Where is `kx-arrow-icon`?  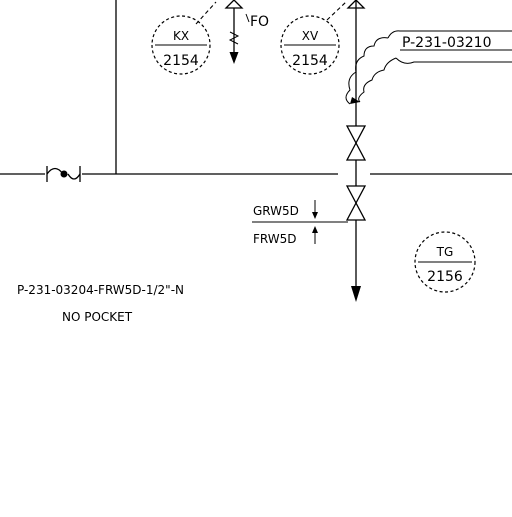
kx-arrow-icon is located at coordinates (234, 58).